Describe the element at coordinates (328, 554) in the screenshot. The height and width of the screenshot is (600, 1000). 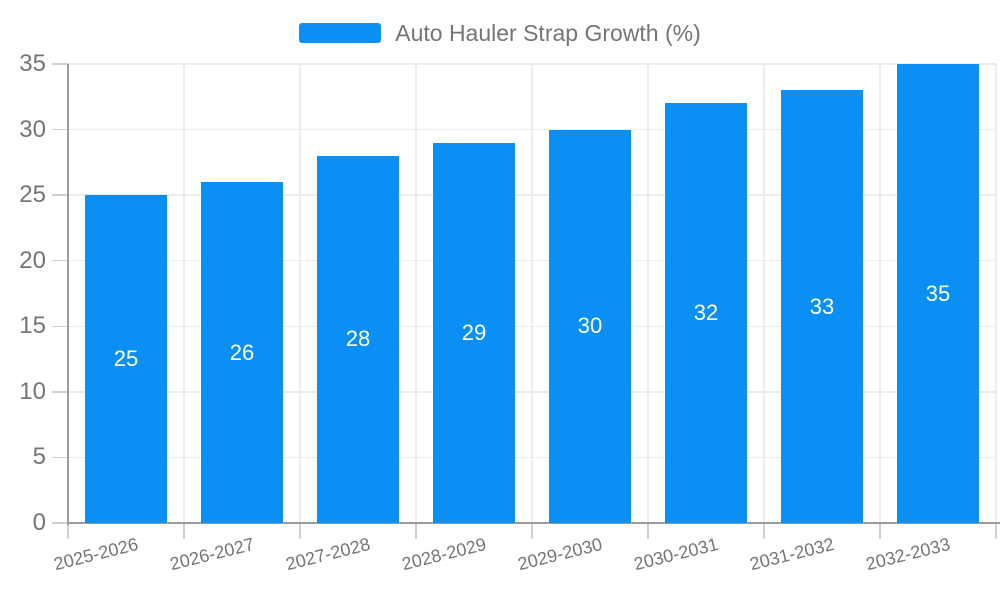
I see `x-tick-label: 2027-2028` at that location.